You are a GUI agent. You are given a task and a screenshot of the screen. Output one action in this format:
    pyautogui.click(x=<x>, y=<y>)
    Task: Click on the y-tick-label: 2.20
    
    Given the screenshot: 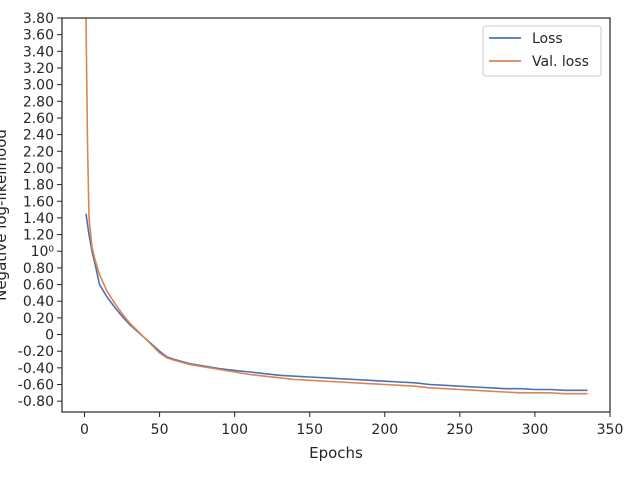 What is the action you would take?
    pyautogui.click(x=38, y=152)
    